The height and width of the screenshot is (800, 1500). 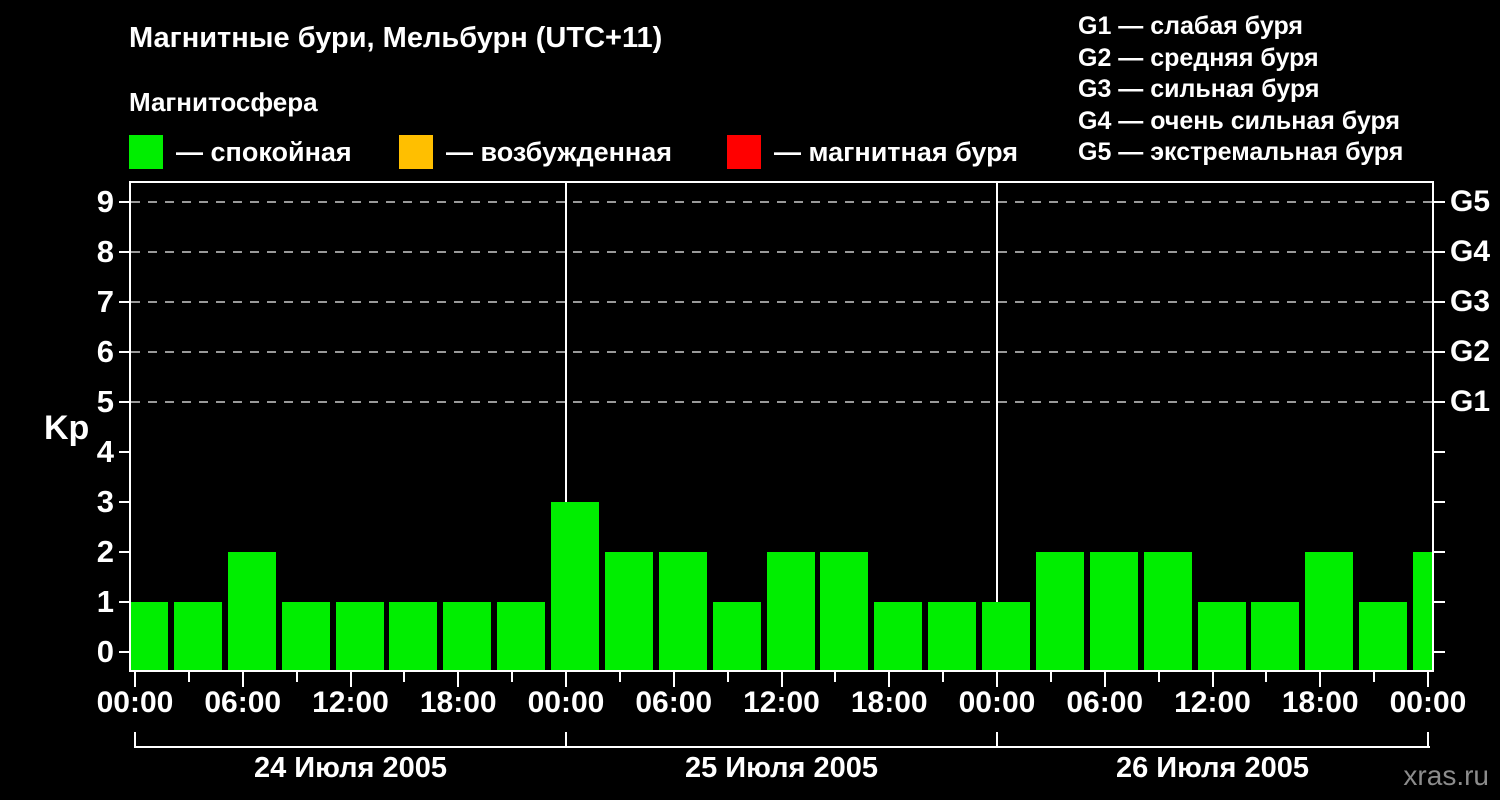 What do you see at coordinates (535, 152) in the screenshot?
I see `legend-item-active: — возбужденная` at bounding box center [535, 152].